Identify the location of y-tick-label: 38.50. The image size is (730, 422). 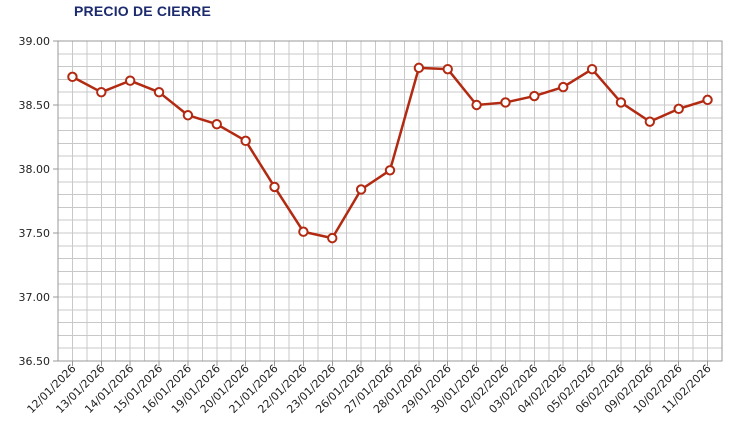
(35, 105).